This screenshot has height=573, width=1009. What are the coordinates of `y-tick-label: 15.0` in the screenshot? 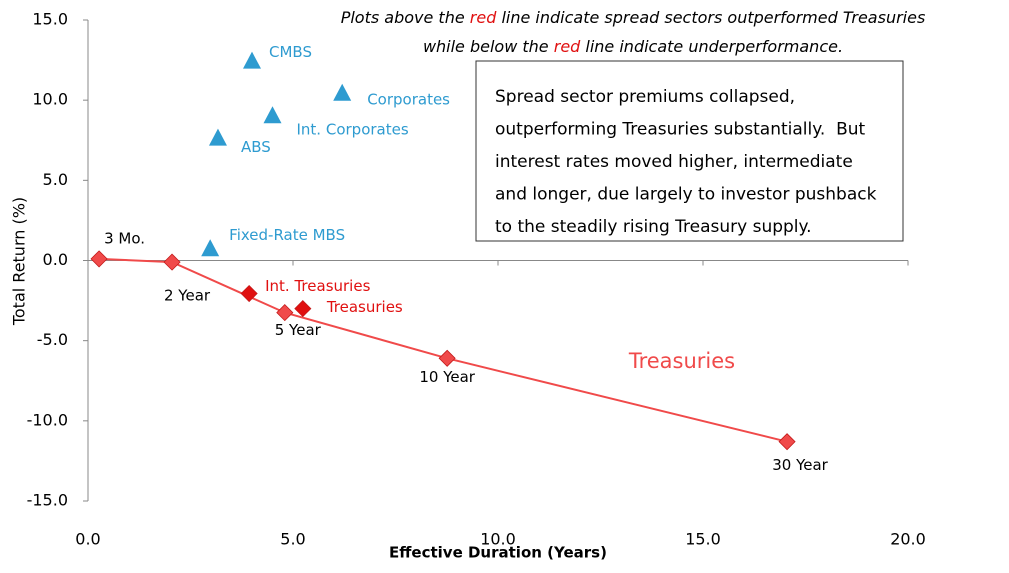 It's located at (50, 19).